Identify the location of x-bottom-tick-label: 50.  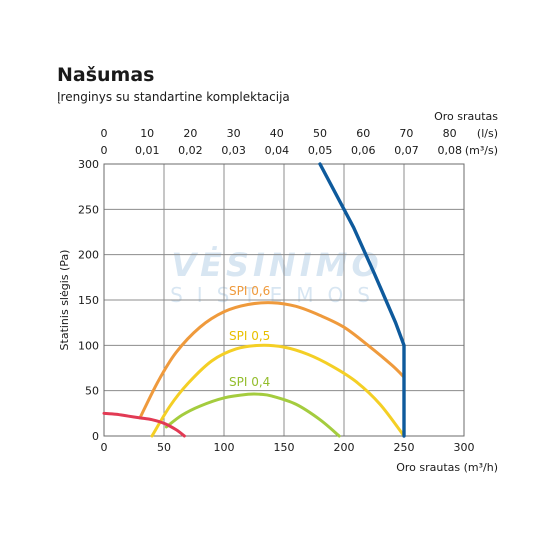
(164, 447).